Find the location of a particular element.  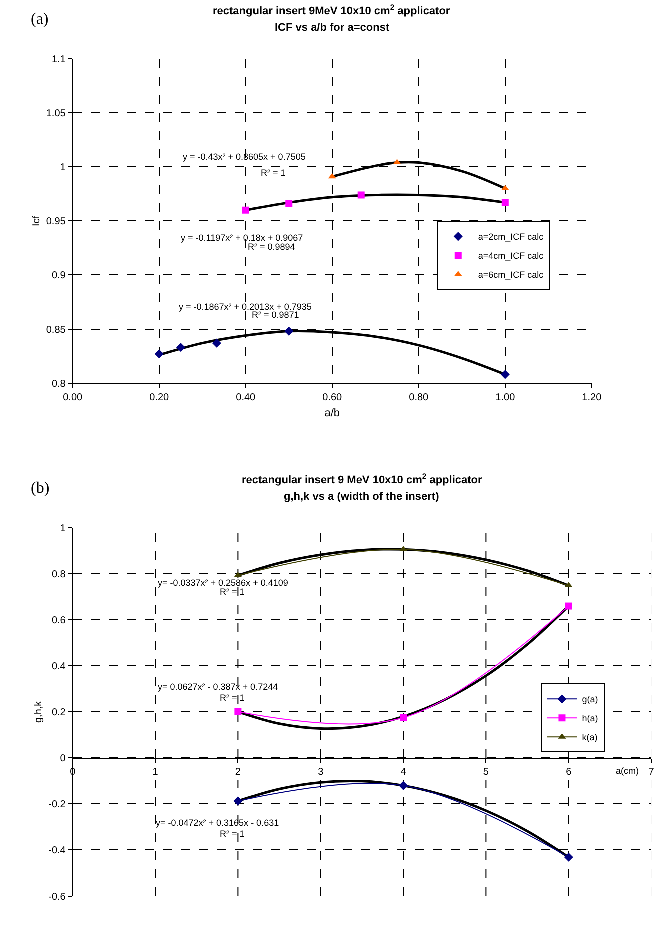

y-tick-label: 0.4 is located at coordinates (59, 667).